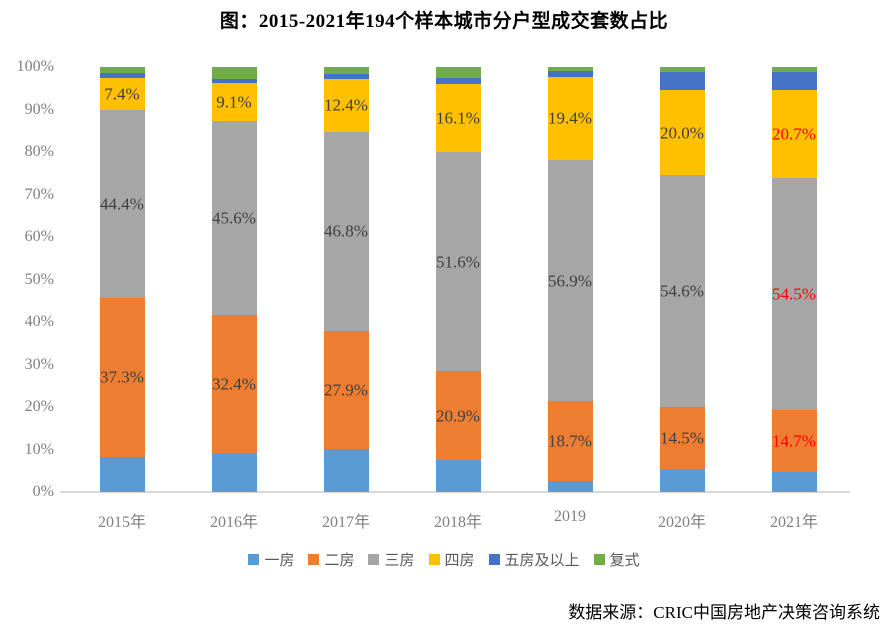 Image resolution: width=888 pixels, height=632 pixels. I want to click on data-label: 20.7%, so click(794, 134).